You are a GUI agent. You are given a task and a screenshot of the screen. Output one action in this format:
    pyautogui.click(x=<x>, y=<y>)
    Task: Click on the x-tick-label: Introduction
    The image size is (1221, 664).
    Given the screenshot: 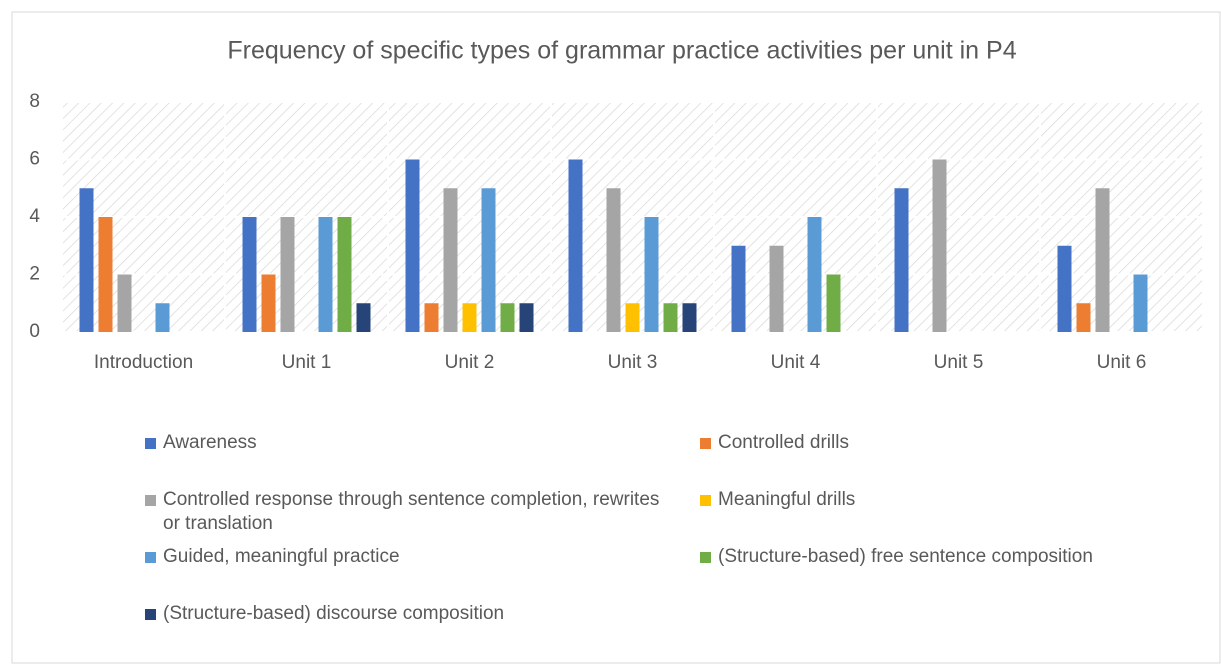 What is the action you would take?
    pyautogui.click(x=143, y=362)
    